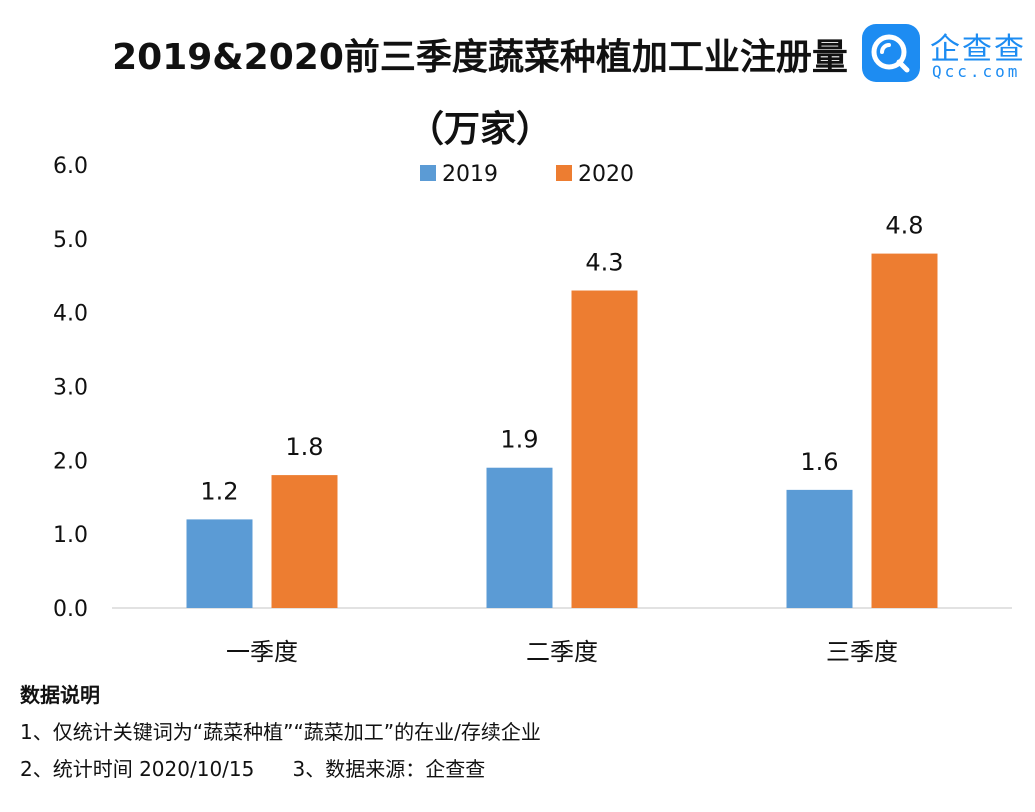  I want to click on chart-title-line2: （万家）, so click(479, 129).